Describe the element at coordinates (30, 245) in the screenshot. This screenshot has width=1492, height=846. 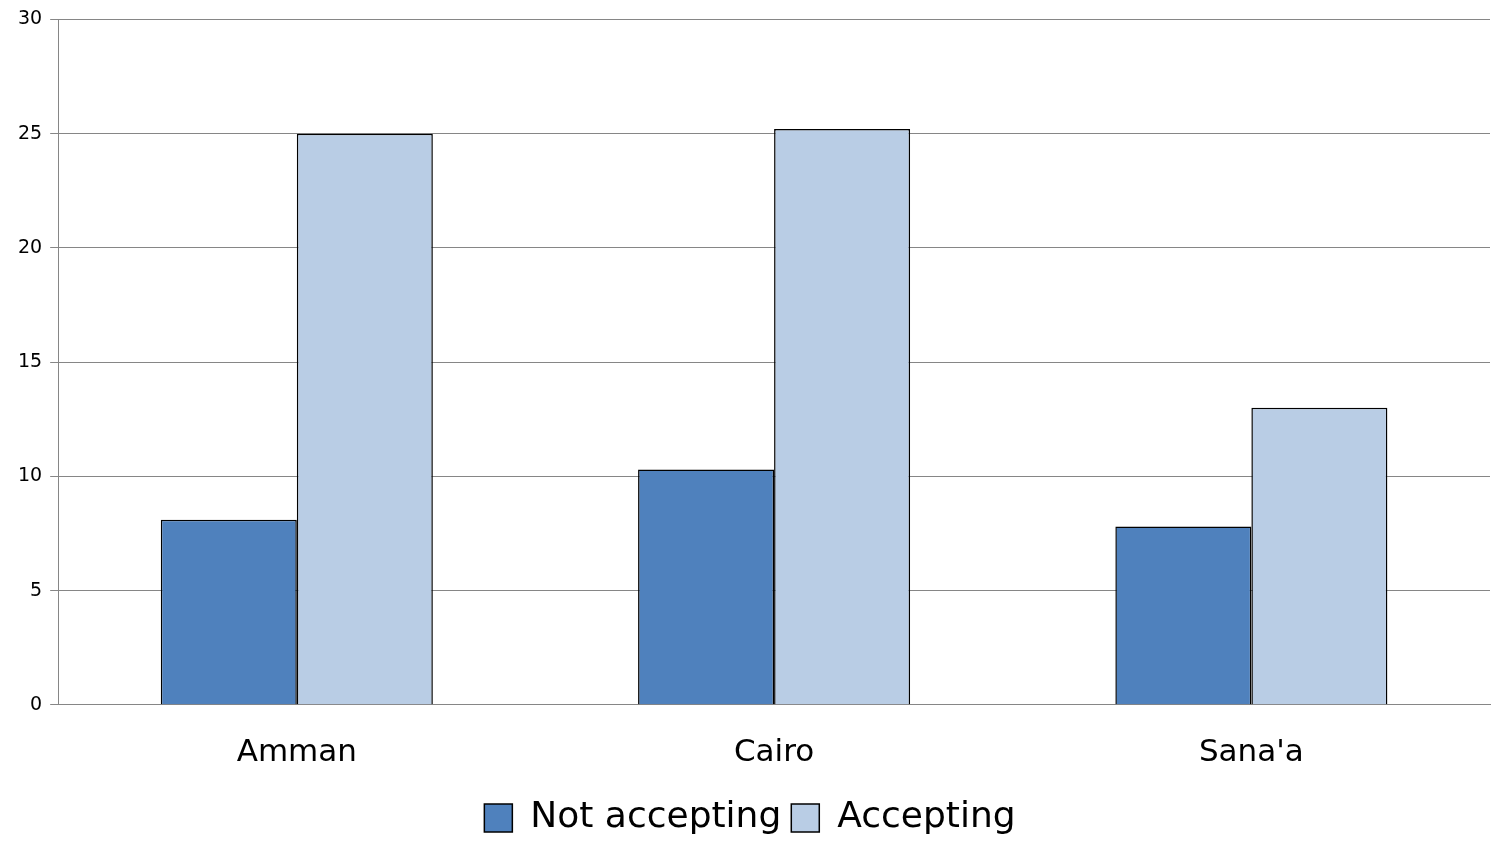
I see `y-tick-label: 20` at that location.